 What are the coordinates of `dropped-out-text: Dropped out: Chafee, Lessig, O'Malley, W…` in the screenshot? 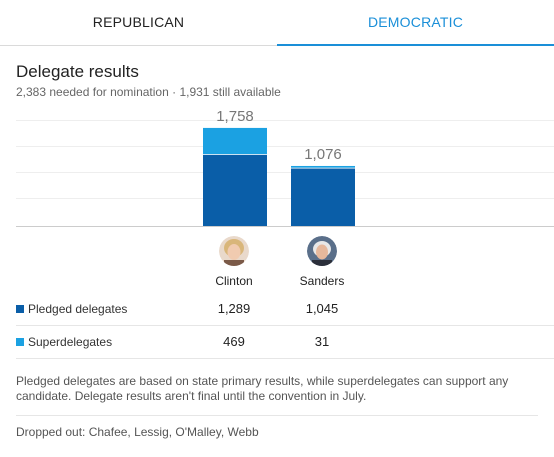 It's located at (137, 432).